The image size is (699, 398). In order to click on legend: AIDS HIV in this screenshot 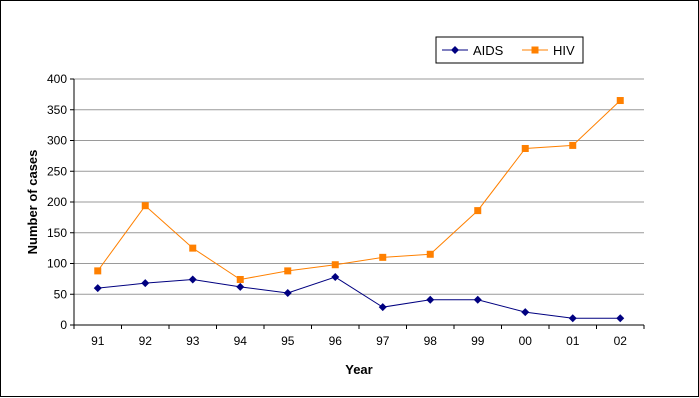, I will do `click(509, 50)`.